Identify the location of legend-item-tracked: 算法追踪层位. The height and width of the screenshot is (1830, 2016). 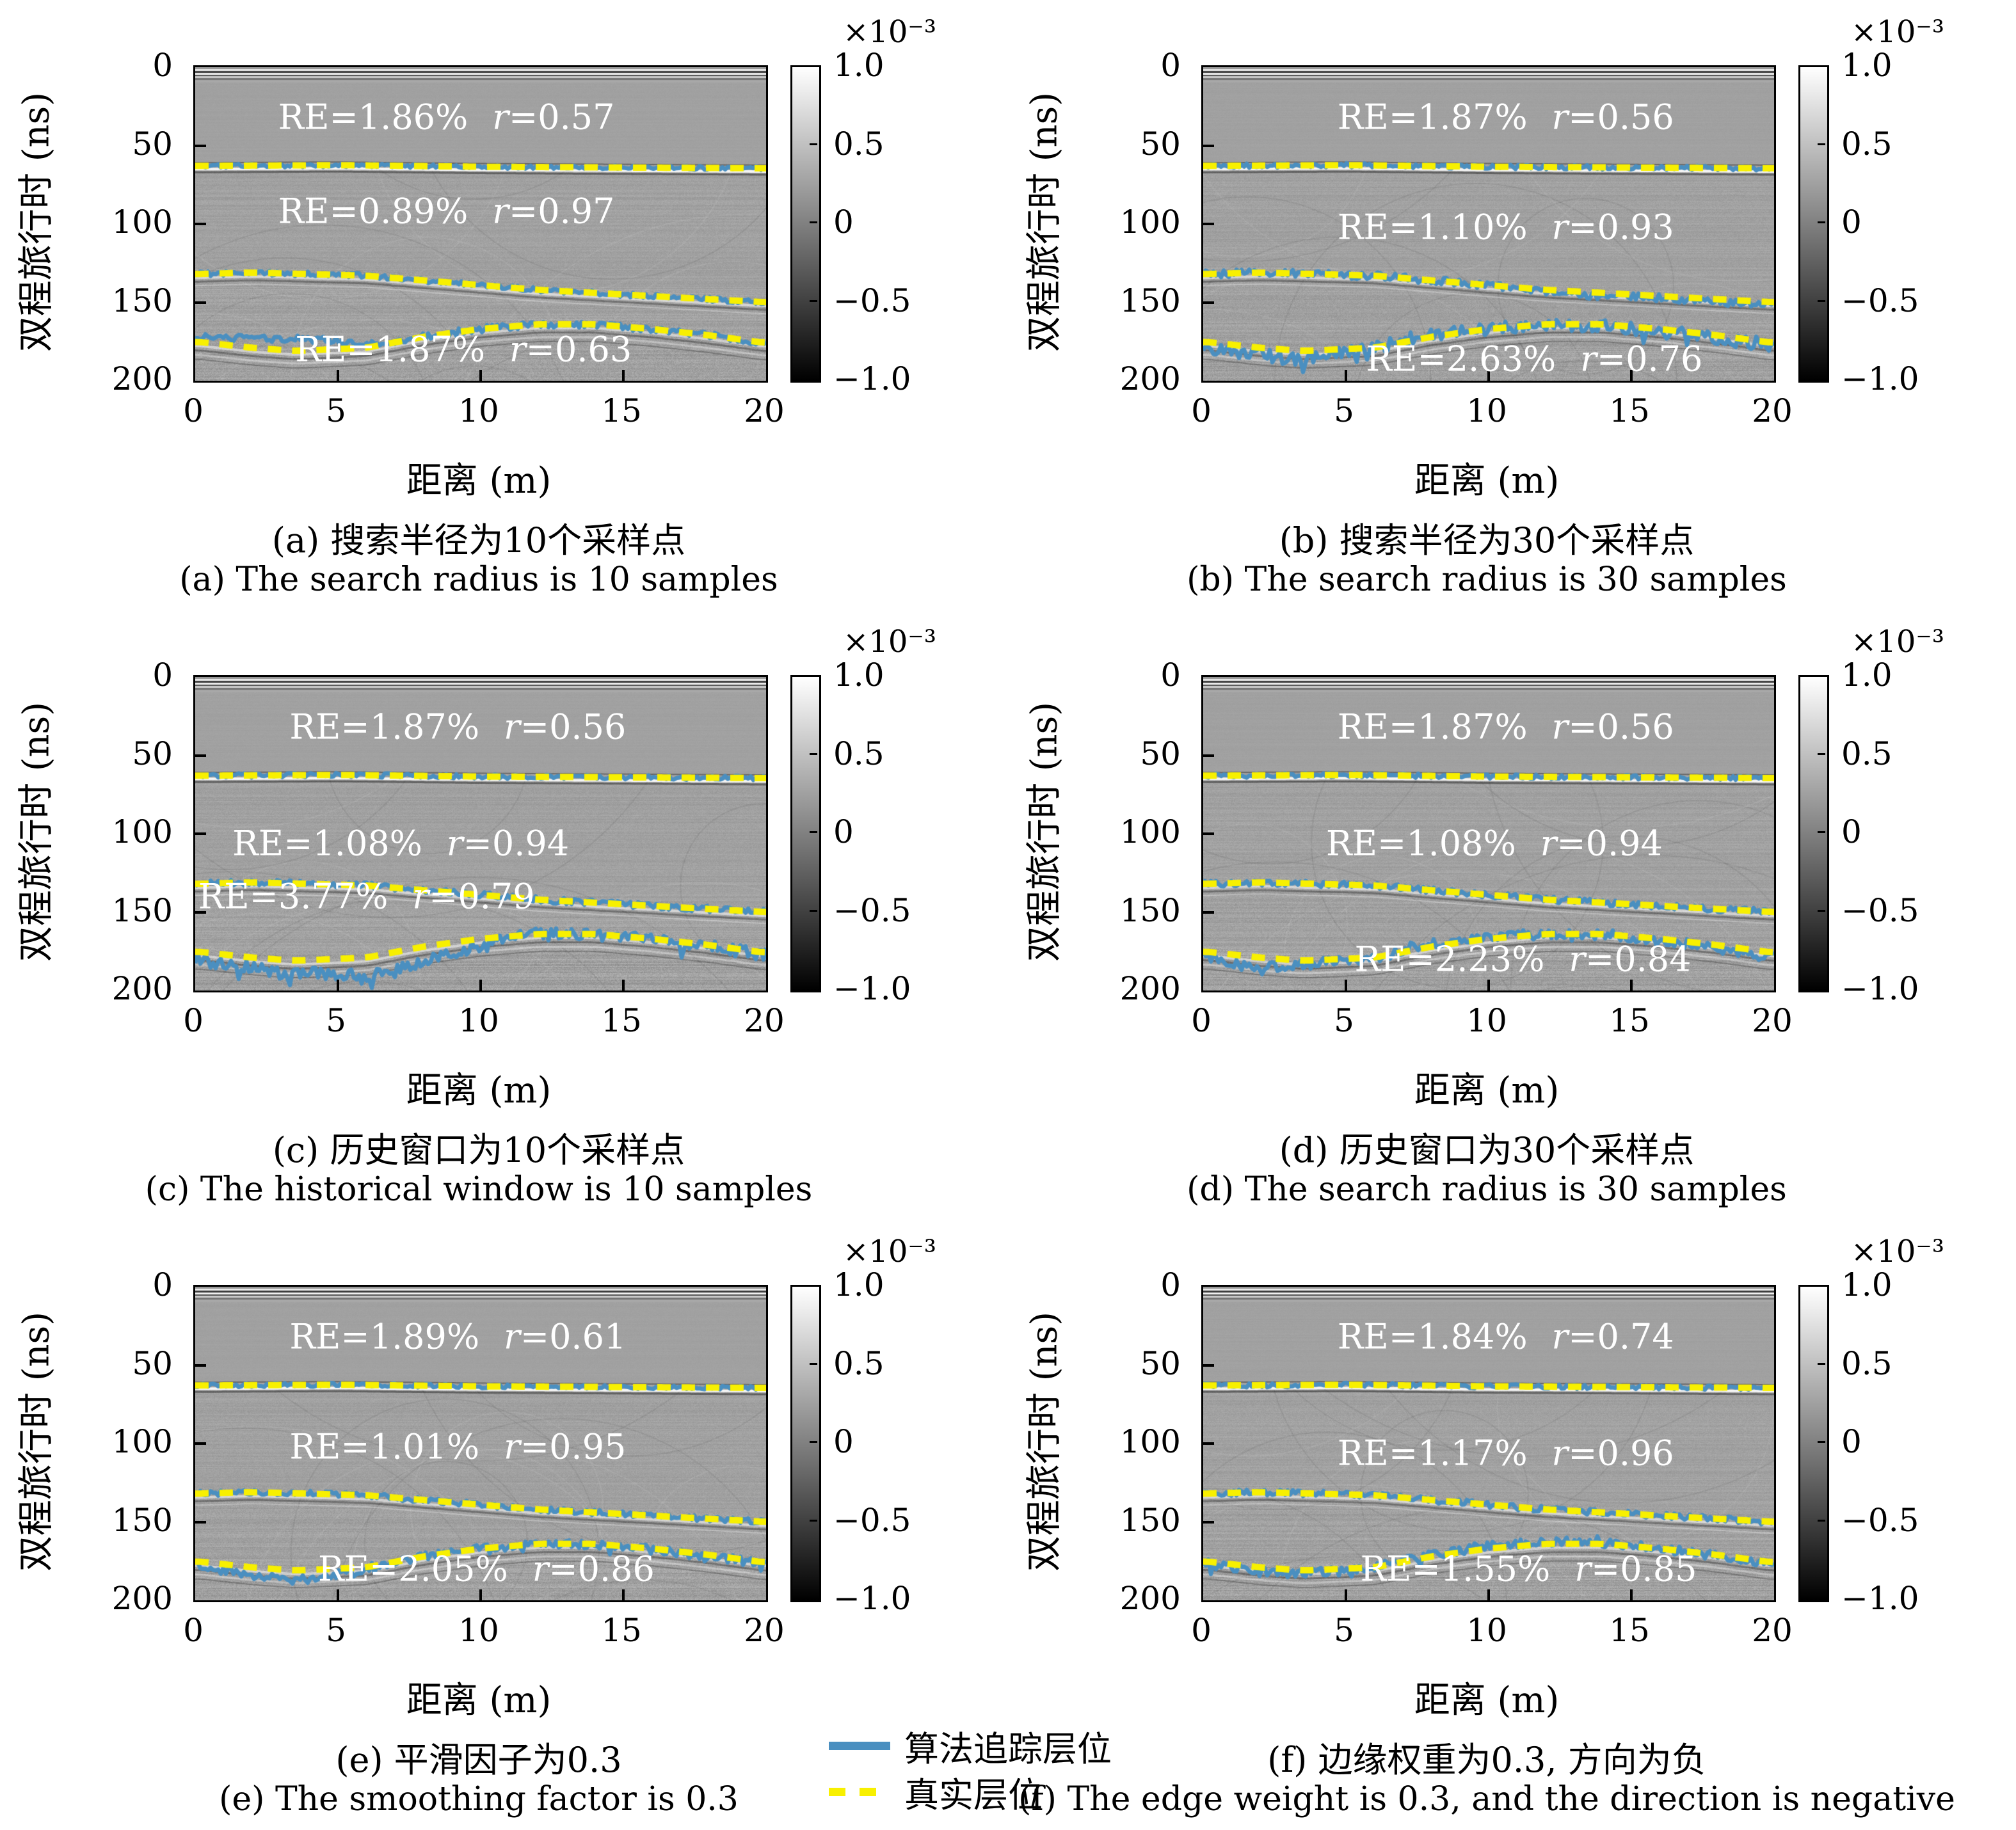
(970, 1746).